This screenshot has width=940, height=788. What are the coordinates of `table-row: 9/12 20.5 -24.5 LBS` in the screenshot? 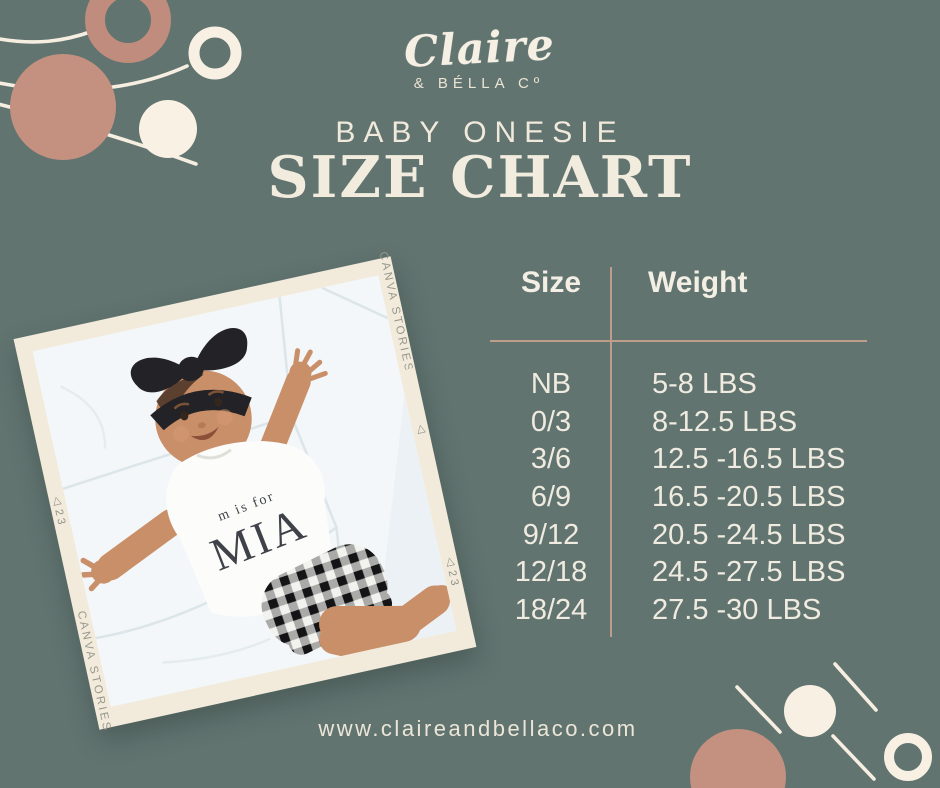 It's located at (682, 535).